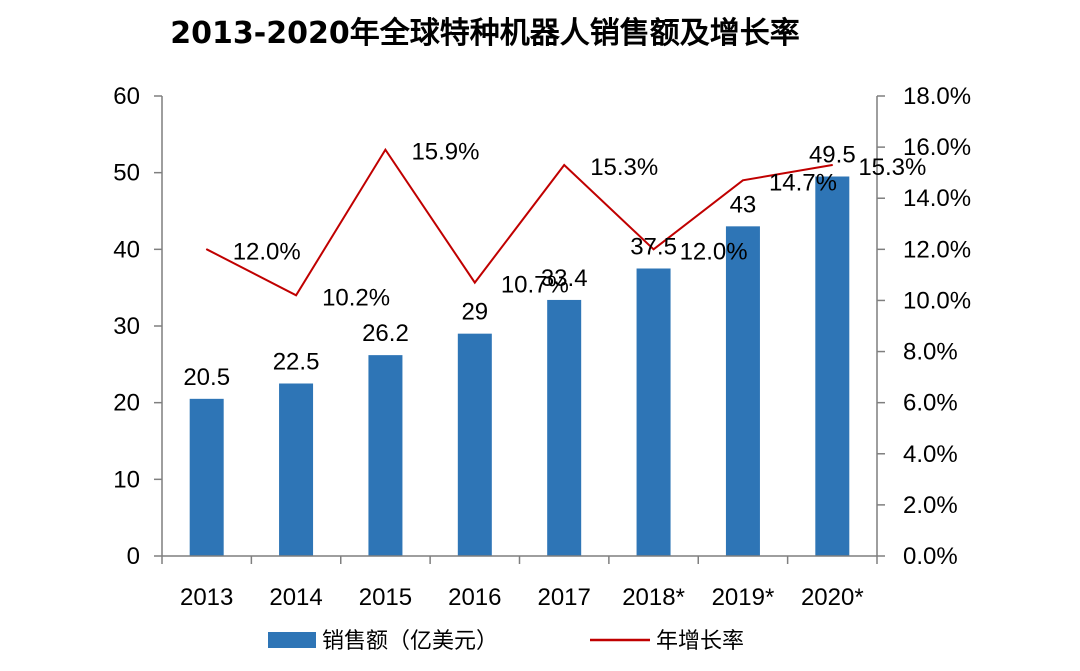  Describe the element at coordinates (445, 152) in the screenshot. I see `growth-data-label: 15.9%` at that location.